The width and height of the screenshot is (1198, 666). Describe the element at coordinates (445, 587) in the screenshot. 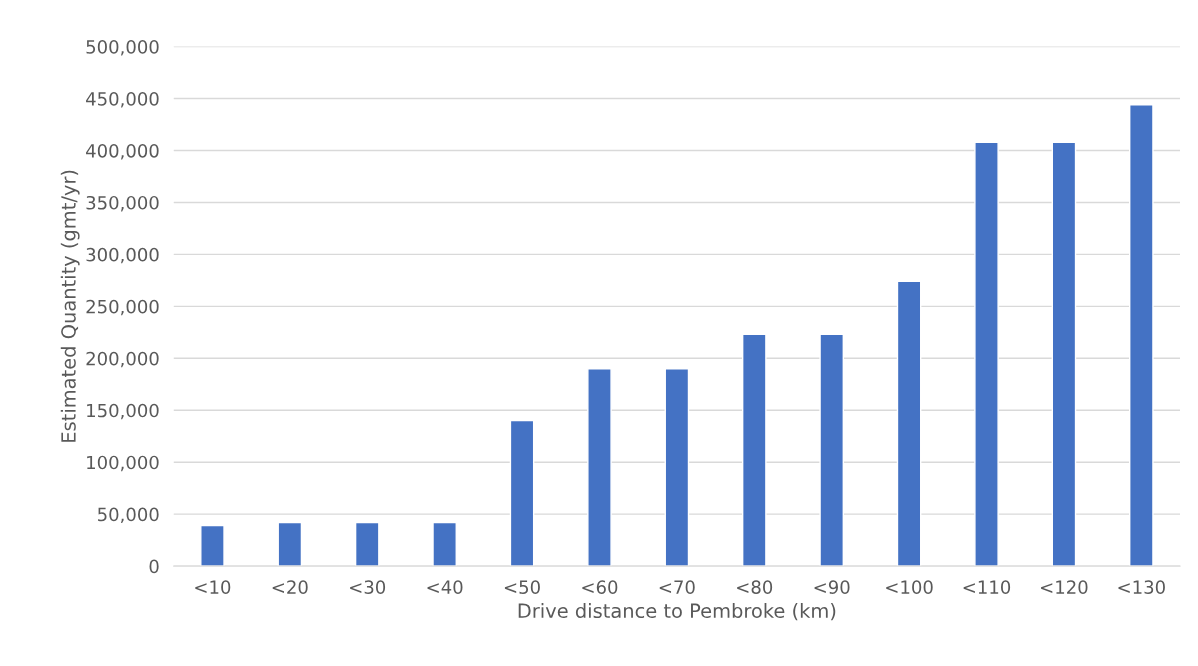

I see `x-tick-label: <40` at that location.